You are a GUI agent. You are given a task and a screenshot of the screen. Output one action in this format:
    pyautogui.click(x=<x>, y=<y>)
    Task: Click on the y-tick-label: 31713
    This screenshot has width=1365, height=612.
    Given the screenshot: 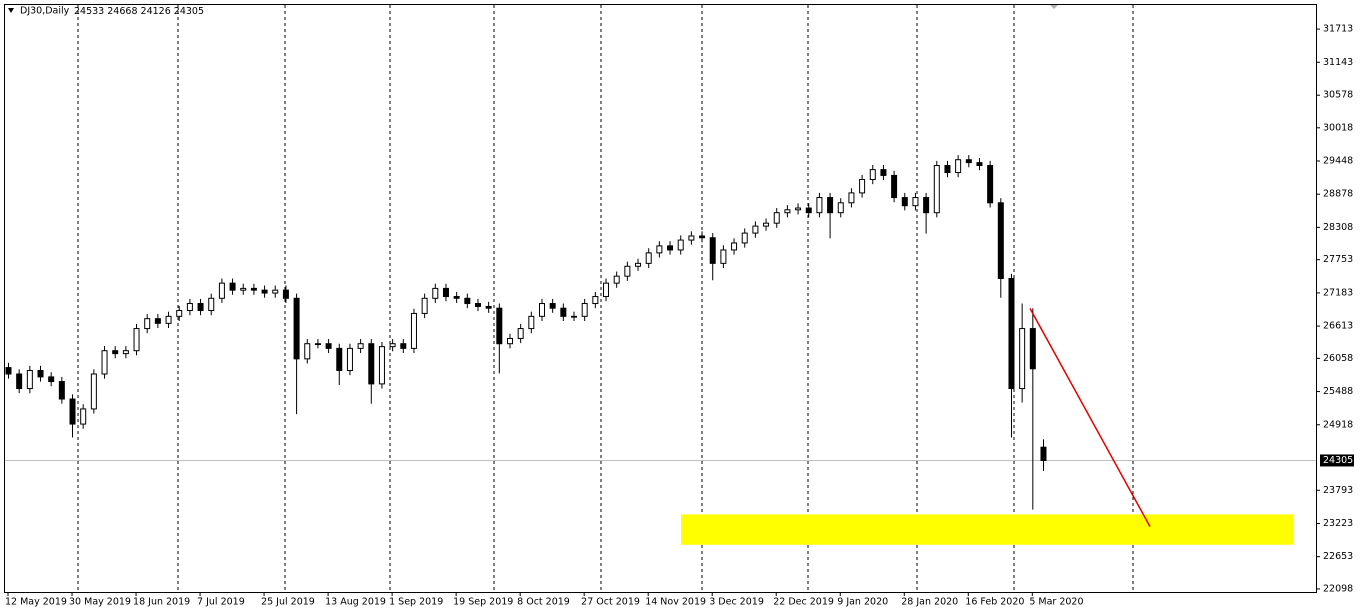 What is the action you would take?
    pyautogui.click(x=1338, y=29)
    